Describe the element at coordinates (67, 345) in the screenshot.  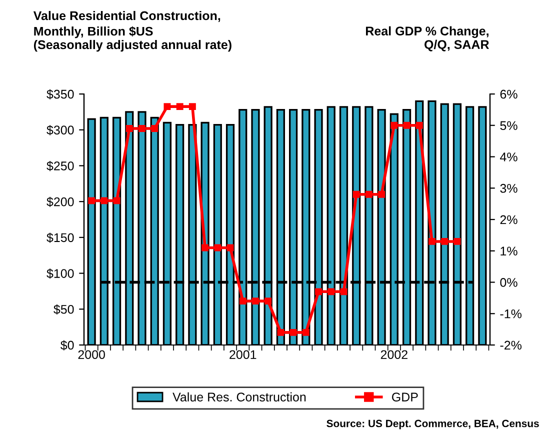
I see `y-tick-label: $0` at that location.